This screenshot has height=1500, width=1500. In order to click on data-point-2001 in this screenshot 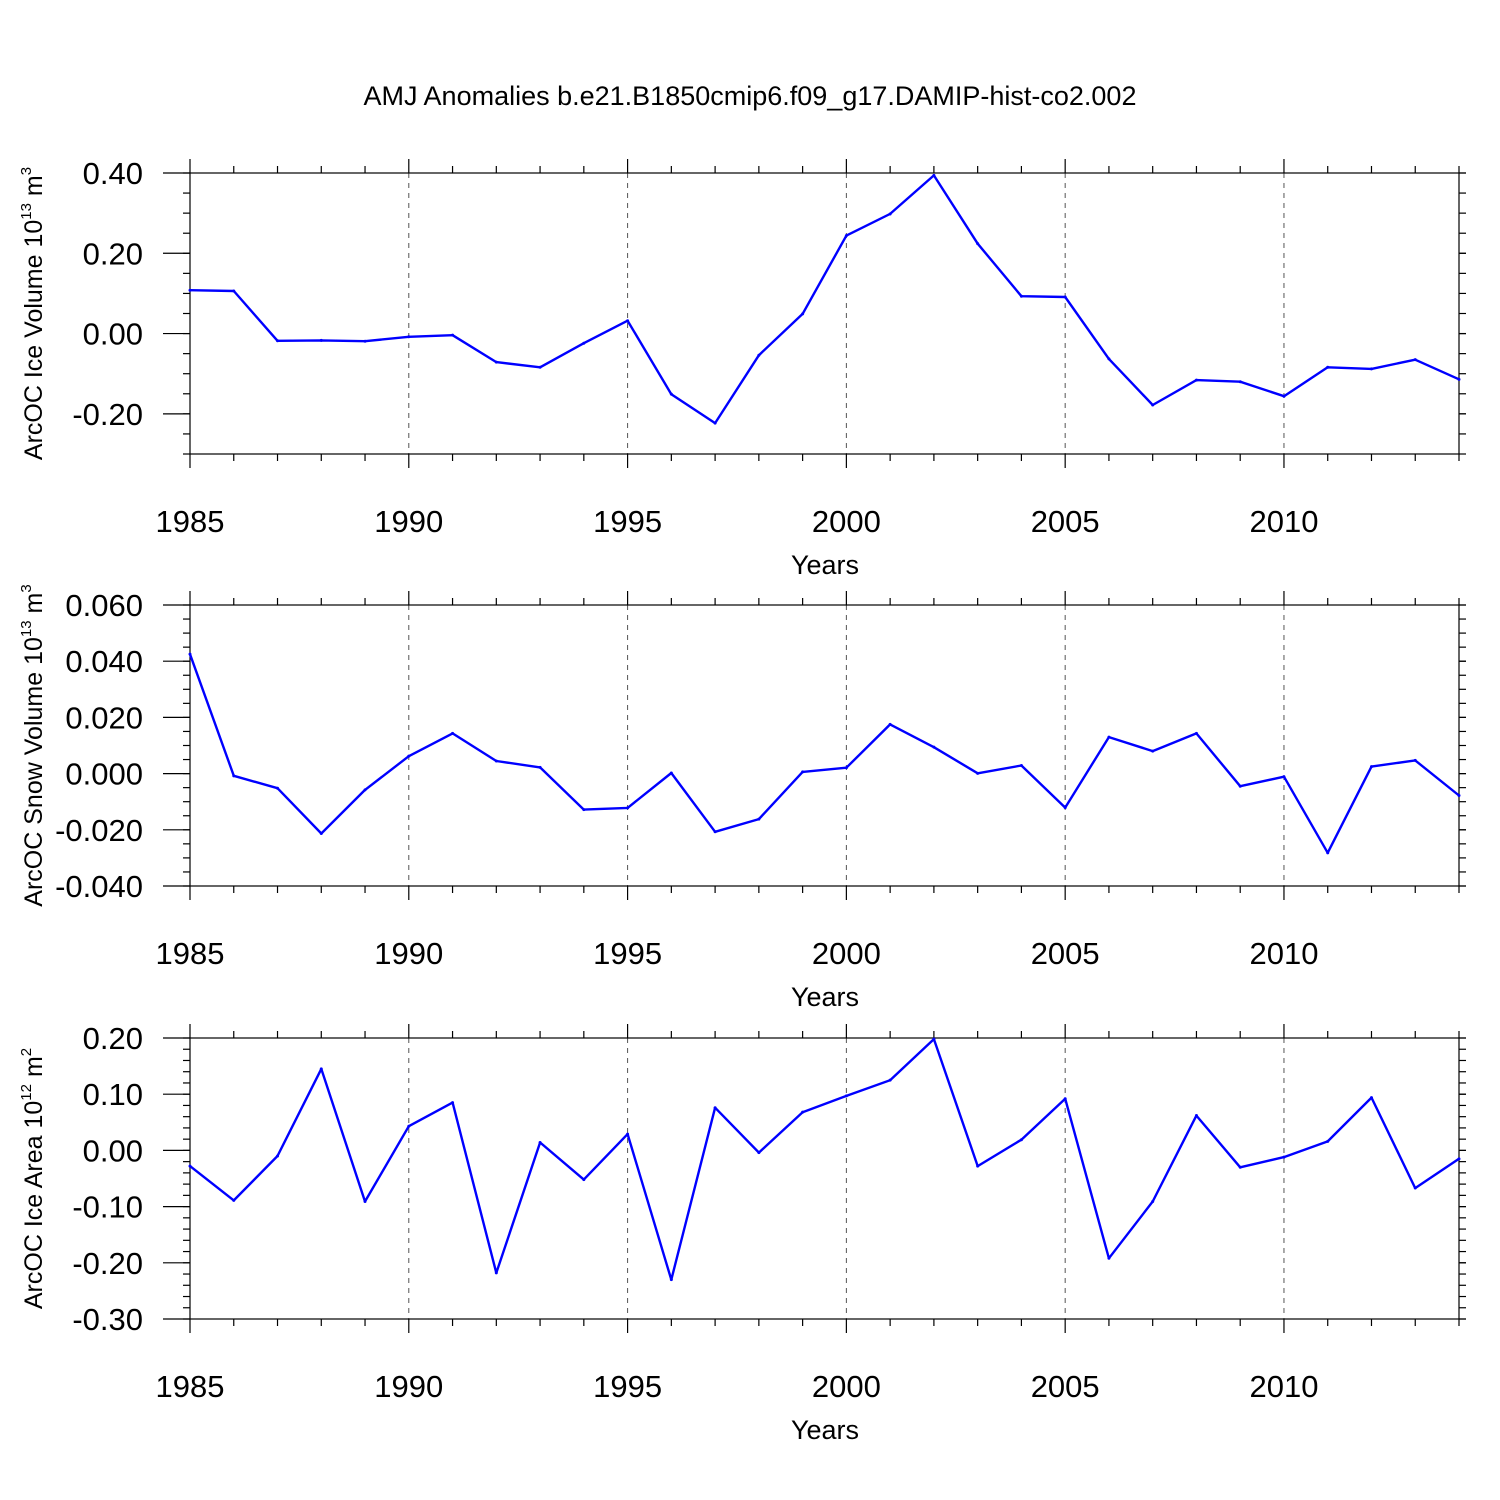, I will do `click(890, 214)`.